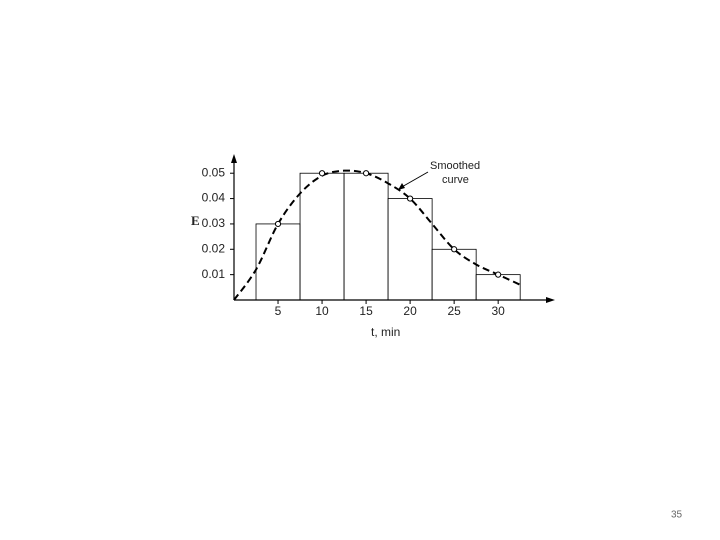 The image size is (720, 540). Describe the element at coordinates (214, 223) in the screenshot. I see `y-tick-label: 0.03` at that location.